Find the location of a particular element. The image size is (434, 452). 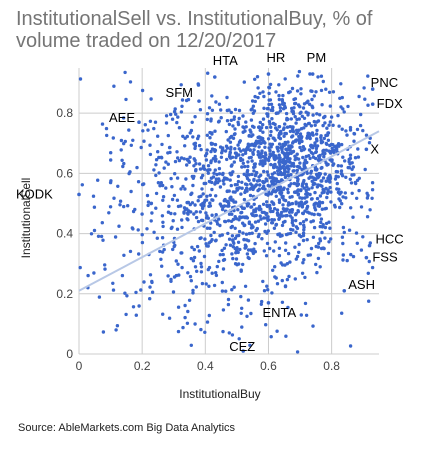

point-label: SFM is located at coordinates (179, 92).